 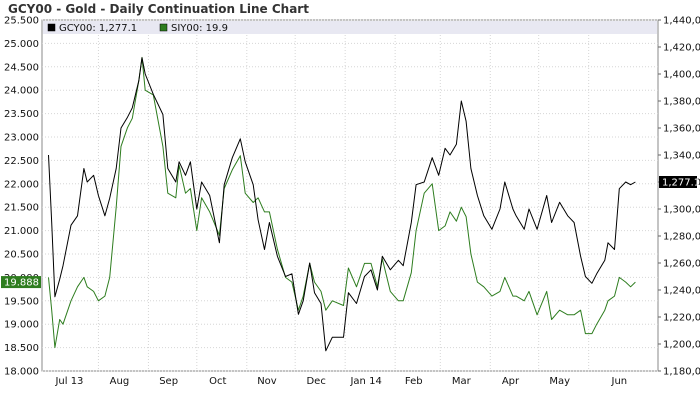 What do you see at coordinates (681, 75) in the screenshot?
I see `y-right-tick-label: 1,400,0` at bounding box center [681, 75].